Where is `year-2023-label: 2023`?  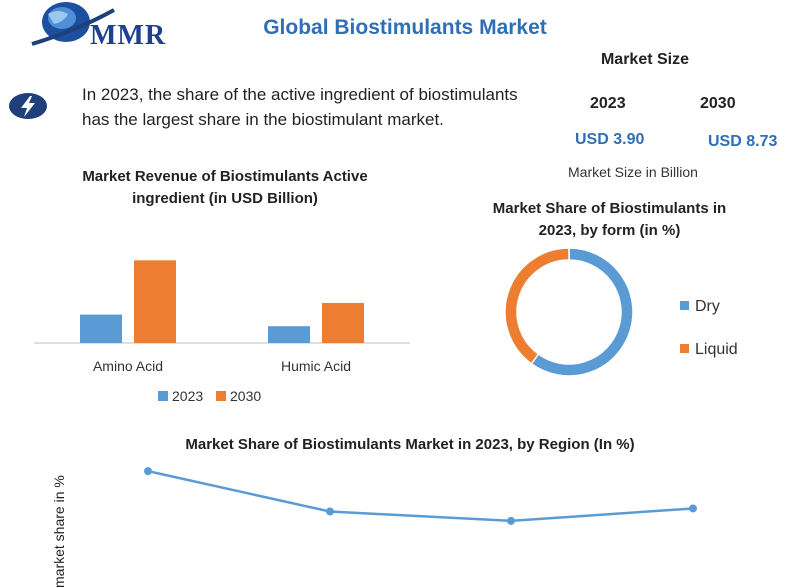 year-2023-label: 2023 is located at coordinates (608, 103).